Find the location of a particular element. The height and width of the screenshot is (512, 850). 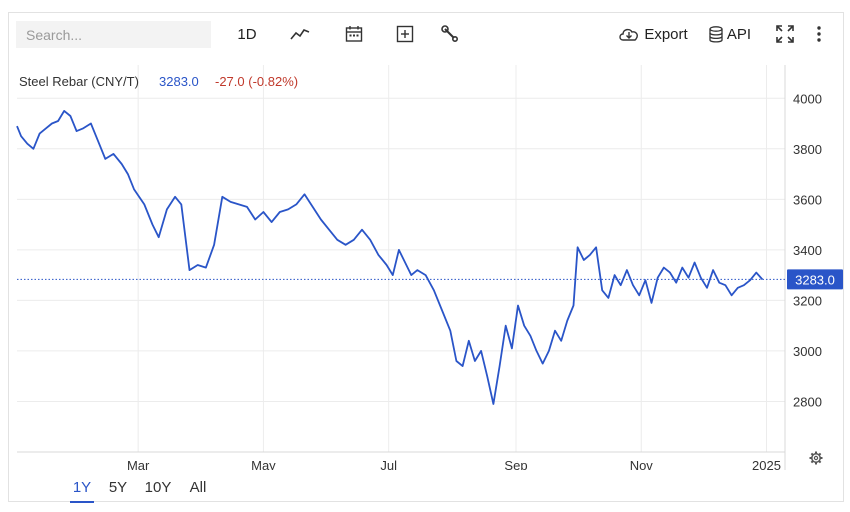

x-tick-label: 2025 is located at coordinates (766, 464).